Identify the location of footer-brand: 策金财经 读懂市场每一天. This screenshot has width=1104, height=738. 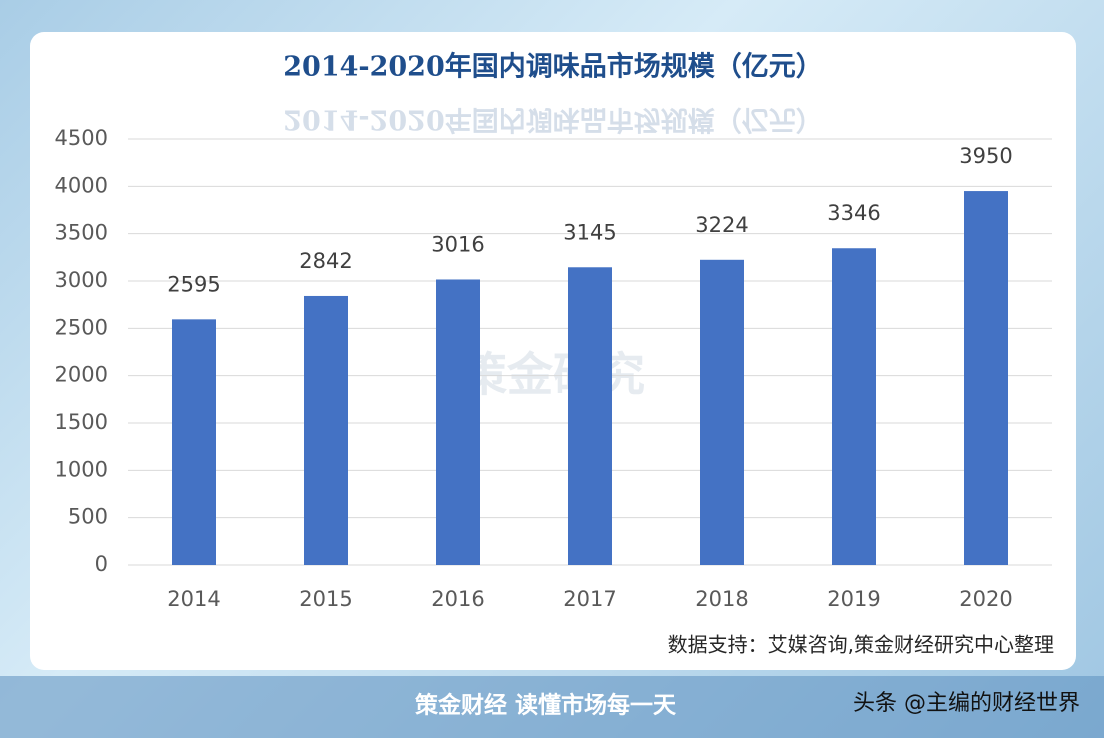
(546, 705).